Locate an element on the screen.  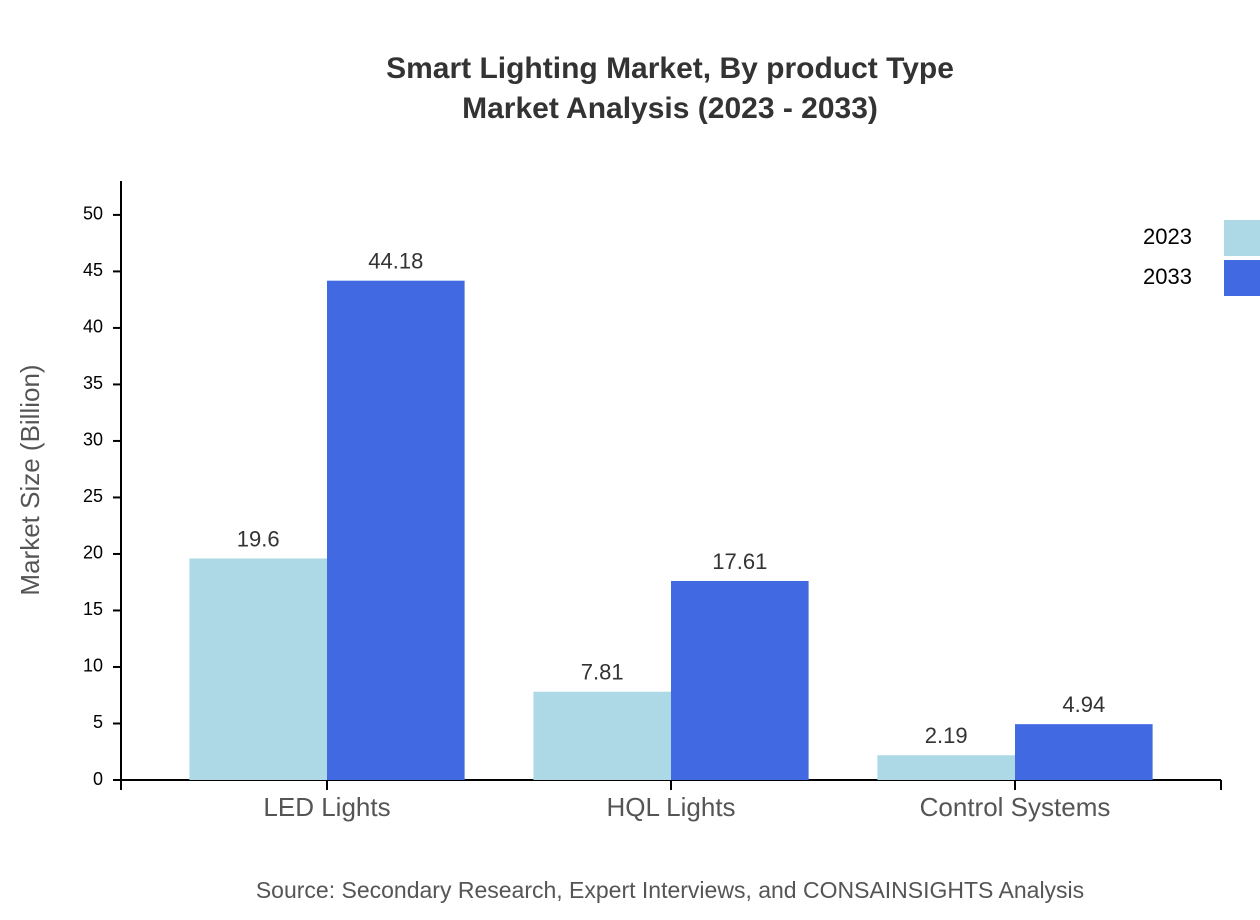
y-tick-label: 10 is located at coordinates (93, 666).